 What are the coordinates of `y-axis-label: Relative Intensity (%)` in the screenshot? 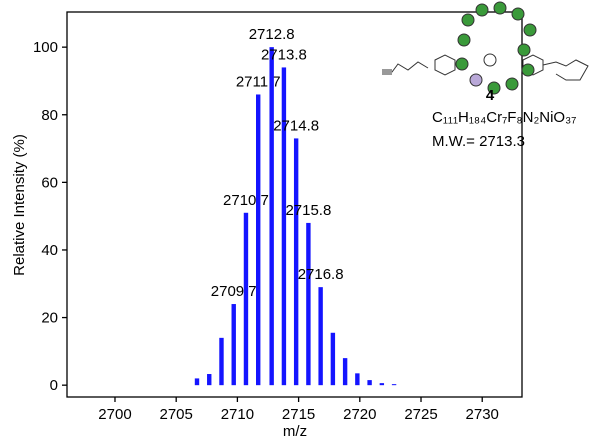 It's located at (19, 205).